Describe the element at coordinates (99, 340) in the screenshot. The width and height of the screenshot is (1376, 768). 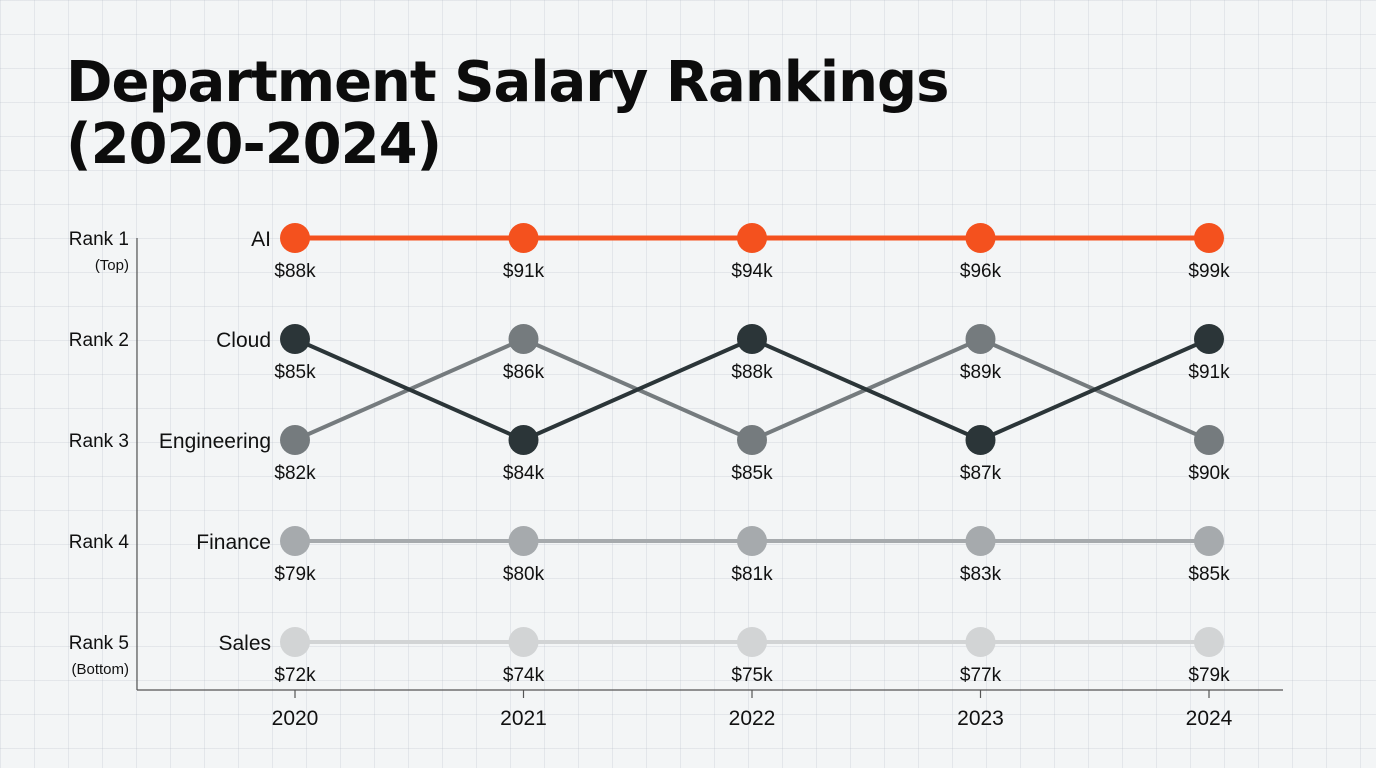
I see `y-rank-label: Rank 2` at that location.